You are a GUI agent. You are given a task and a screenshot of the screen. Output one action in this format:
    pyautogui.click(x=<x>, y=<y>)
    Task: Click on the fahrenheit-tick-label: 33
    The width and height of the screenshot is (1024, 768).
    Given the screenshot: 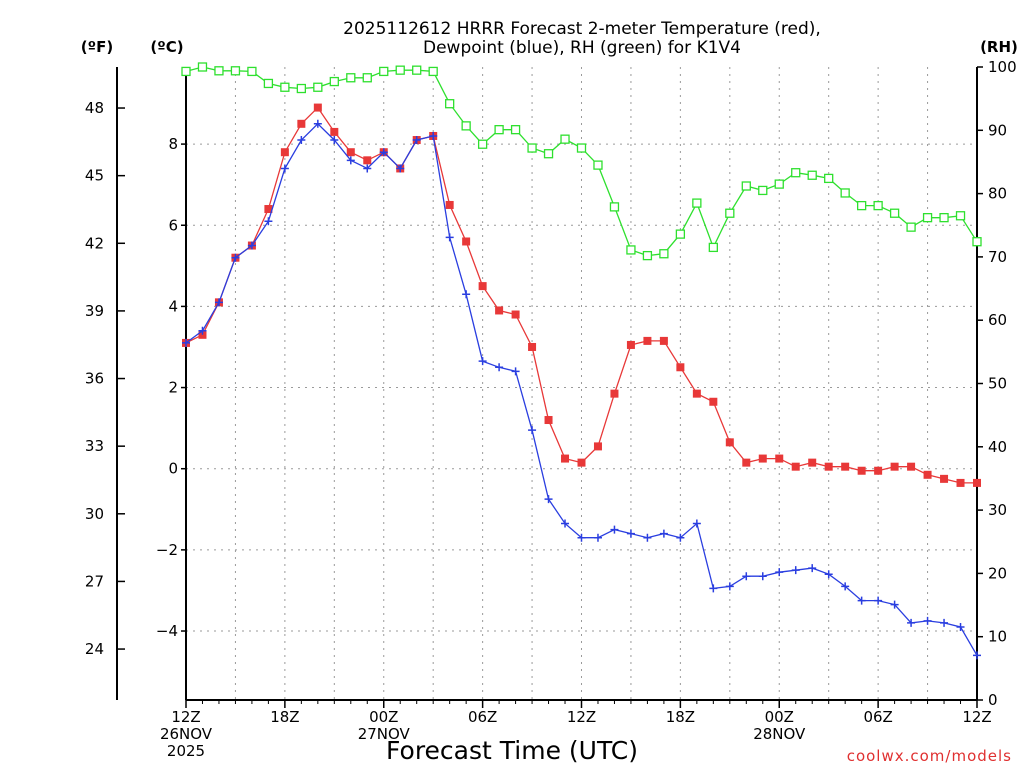 What is the action you would take?
    pyautogui.click(x=94, y=446)
    